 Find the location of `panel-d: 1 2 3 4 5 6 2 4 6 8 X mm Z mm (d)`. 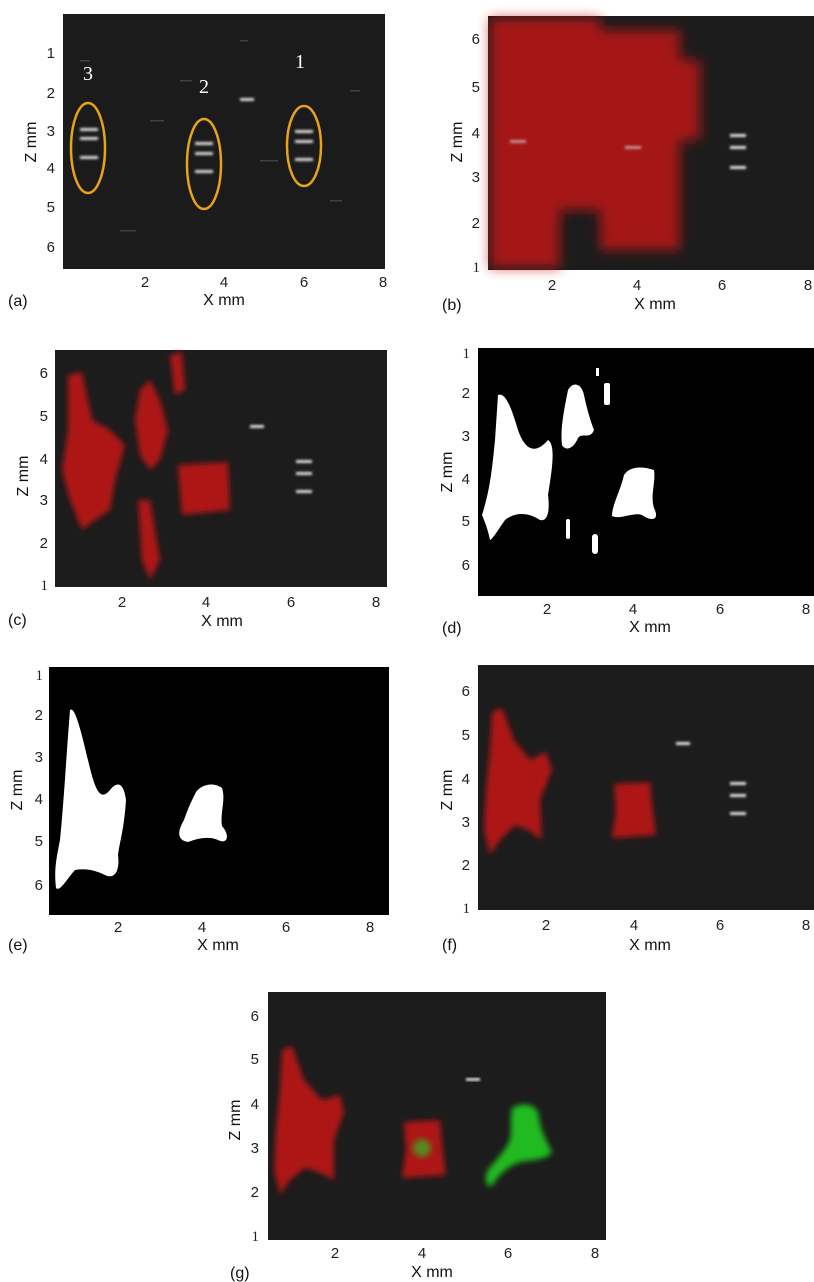

panel-d: 1 2 3 4 5 6 2 4 6 8 X mm Z mm (d) is located at coordinates (626, 491).